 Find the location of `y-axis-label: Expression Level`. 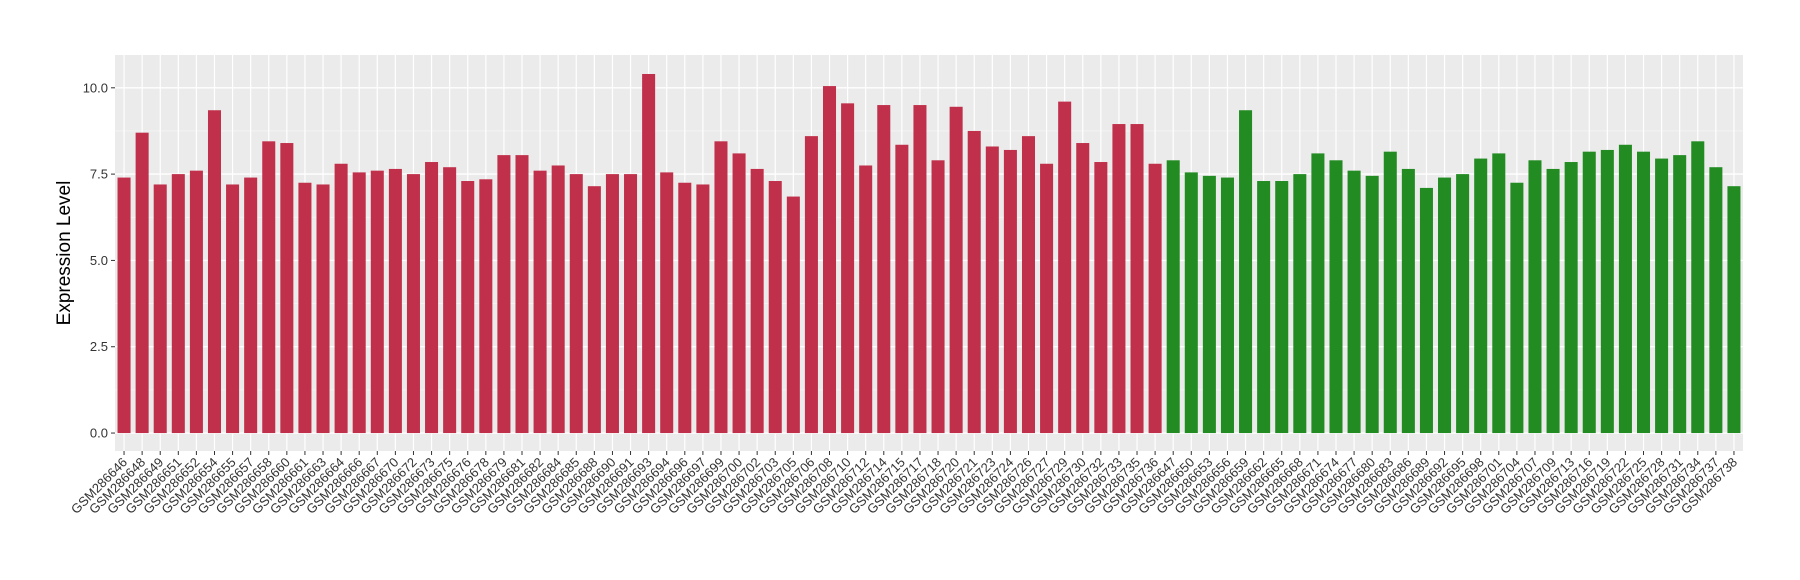

y-axis-label: Expression Level is located at coordinates (64, 253).